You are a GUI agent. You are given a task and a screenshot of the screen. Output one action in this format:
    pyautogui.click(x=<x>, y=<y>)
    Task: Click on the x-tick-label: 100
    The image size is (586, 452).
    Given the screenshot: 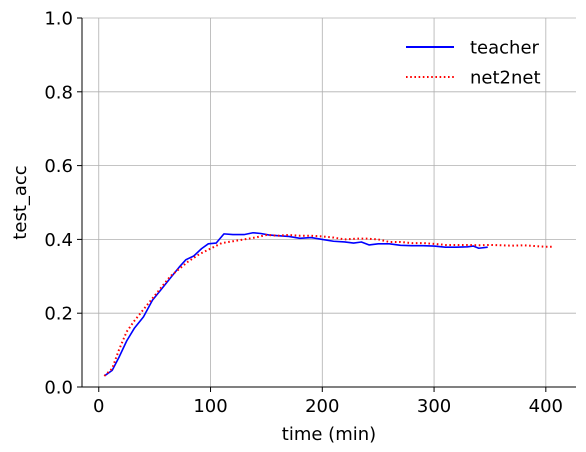 What is the action you would take?
    pyautogui.click(x=210, y=406)
    